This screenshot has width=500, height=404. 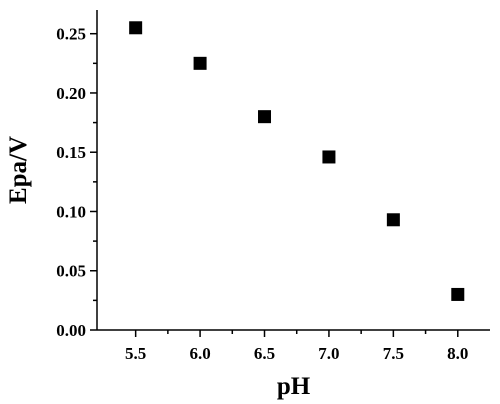 I want to click on x-tick-label: 7.0, so click(x=328, y=353).